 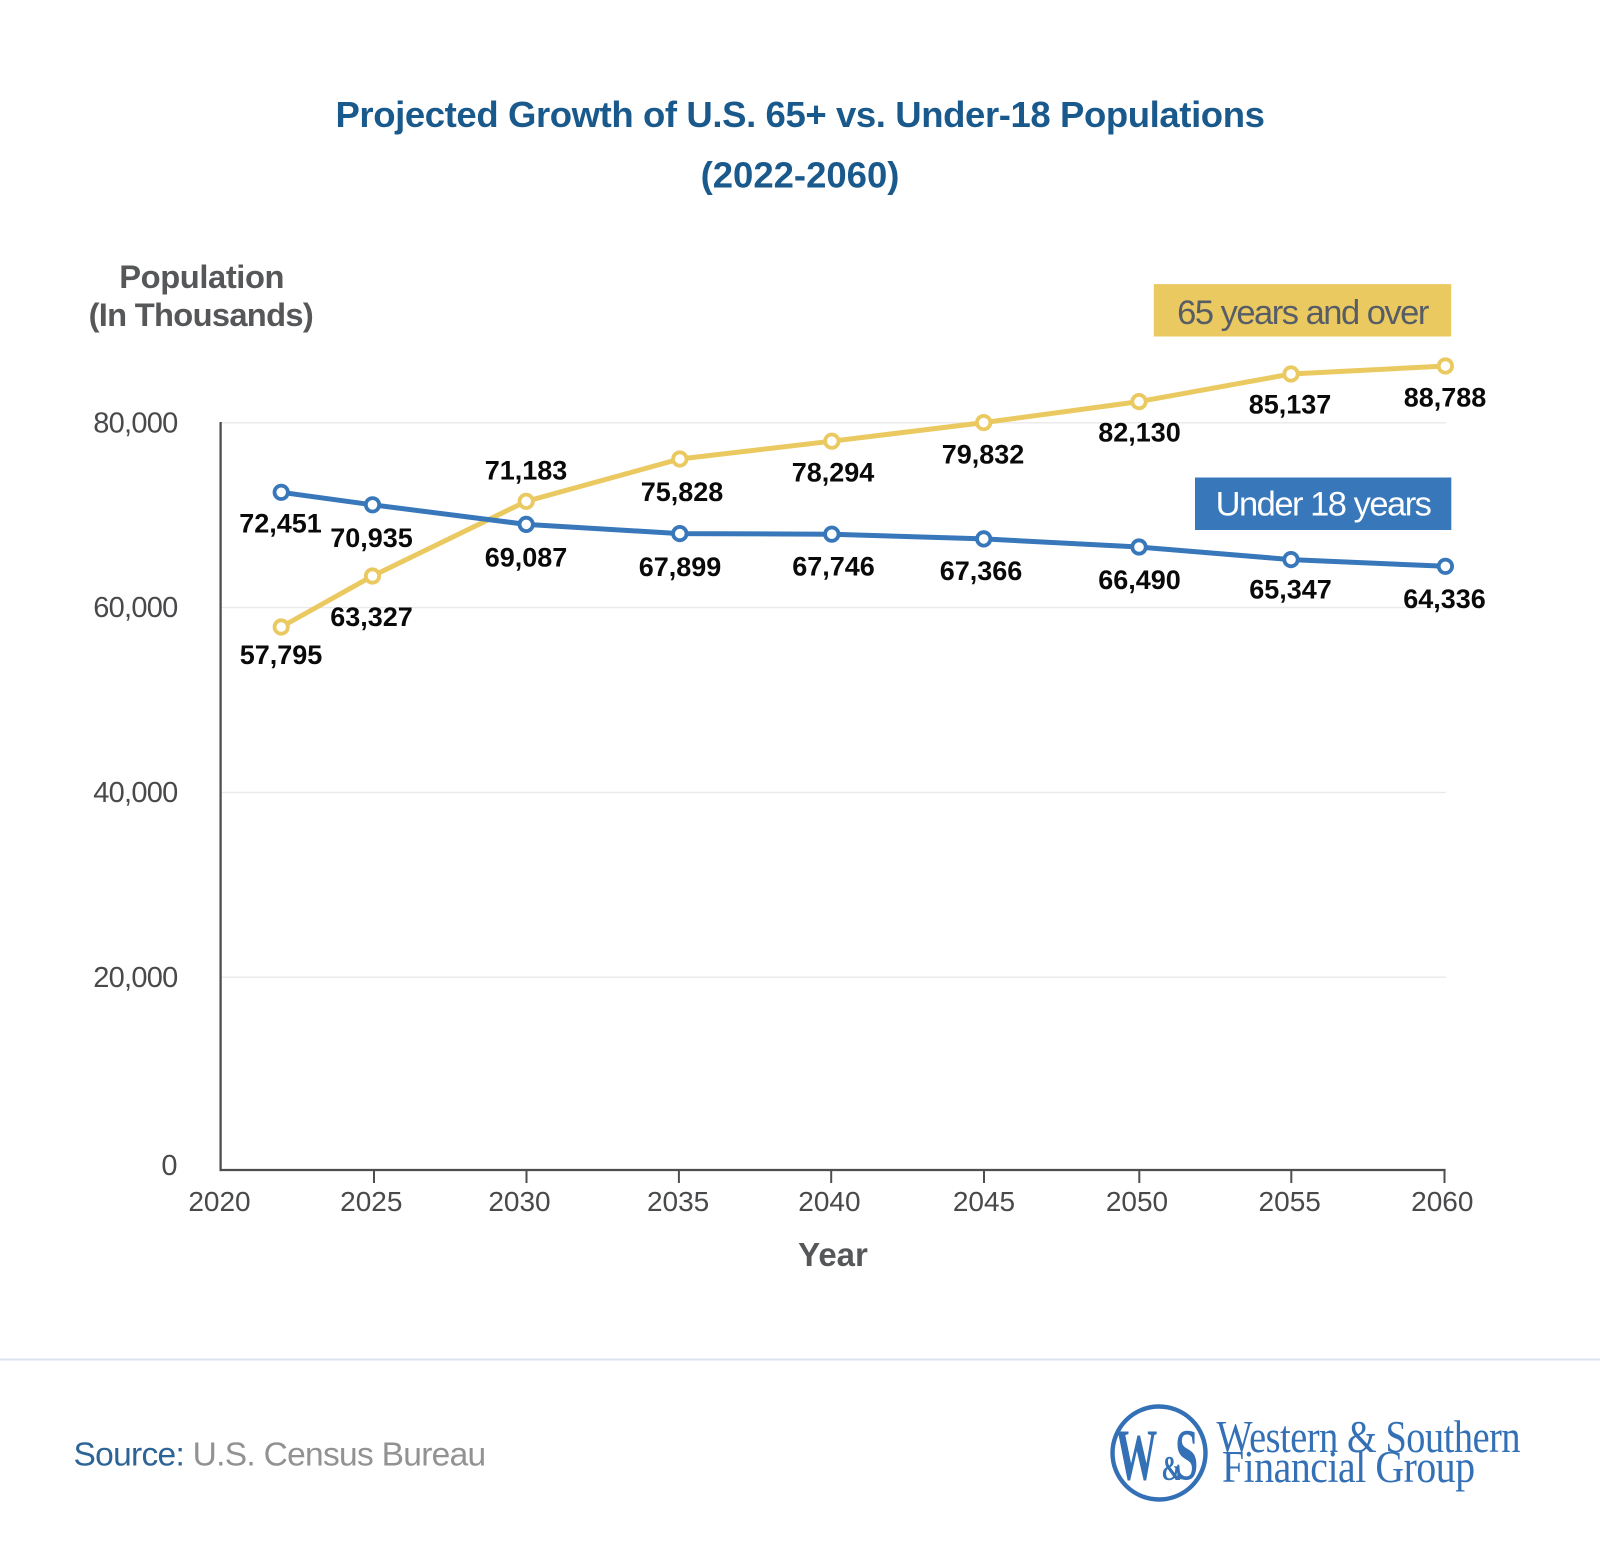 What do you see at coordinates (280, 1454) in the screenshot?
I see `svg-text: Source: U.S. Census Bureau` at bounding box center [280, 1454].